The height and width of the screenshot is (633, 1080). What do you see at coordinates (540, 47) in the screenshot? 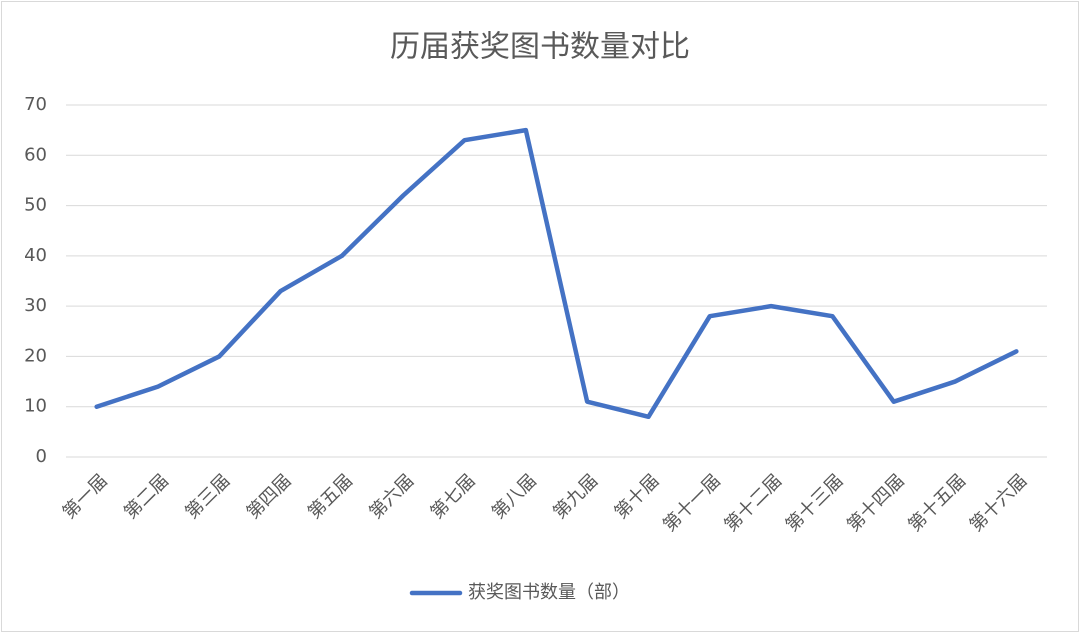
I see `chart-title: 历届获奖图书数量对比` at bounding box center [540, 47].